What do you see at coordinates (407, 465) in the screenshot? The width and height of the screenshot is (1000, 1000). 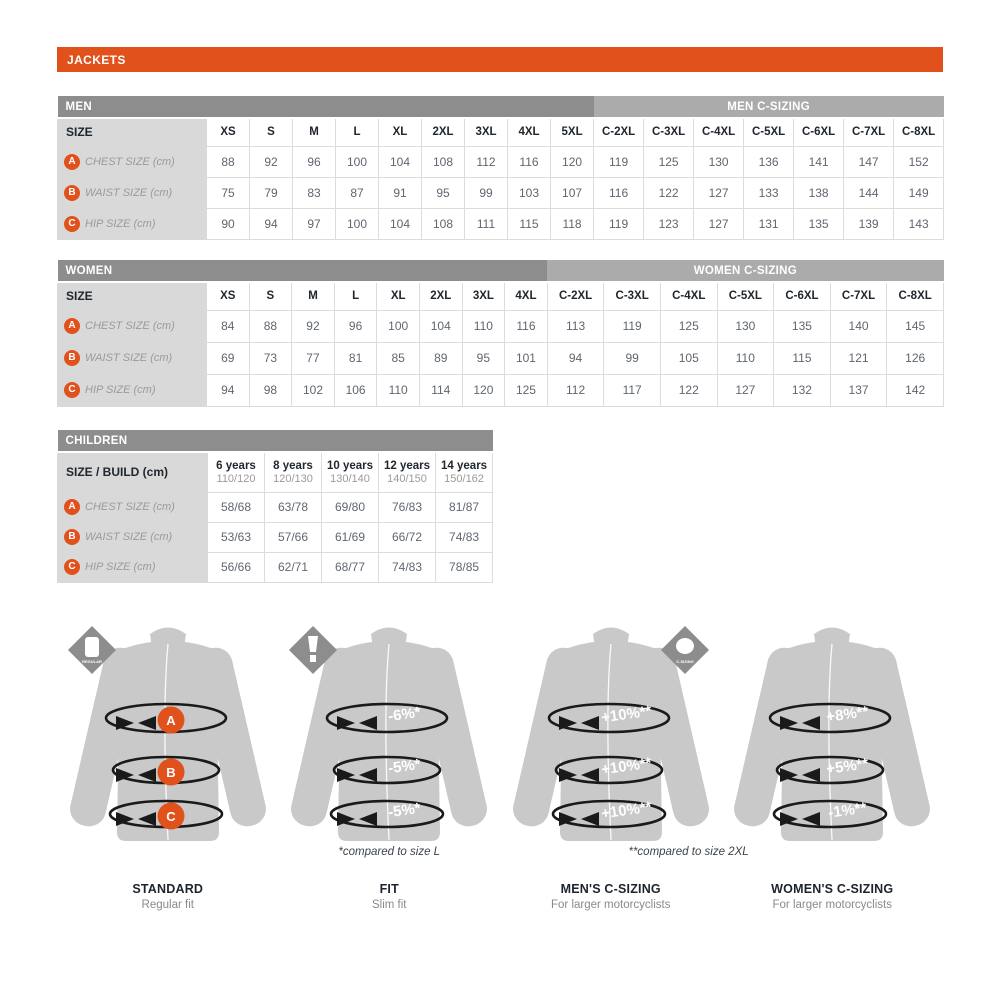 I see `age-years: 12 years` at bounding box center [407, 465].